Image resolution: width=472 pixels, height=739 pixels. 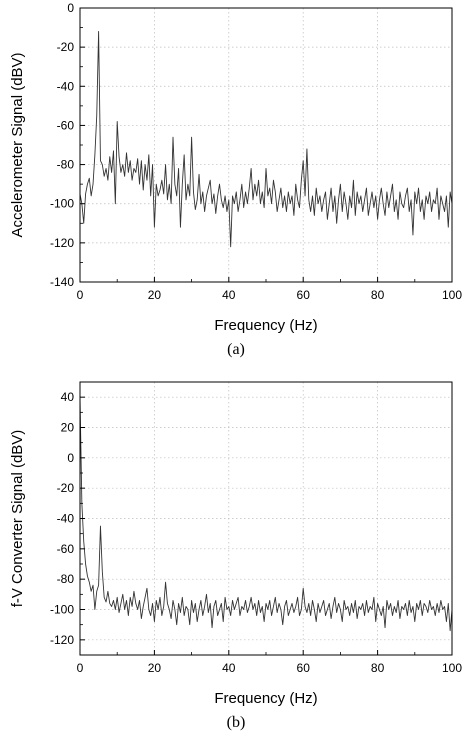 What do you see at coordinates (304, 668) in the screenshot?
I see `chart-b-x-tick-label: 60` at bounding box center [304, 668].